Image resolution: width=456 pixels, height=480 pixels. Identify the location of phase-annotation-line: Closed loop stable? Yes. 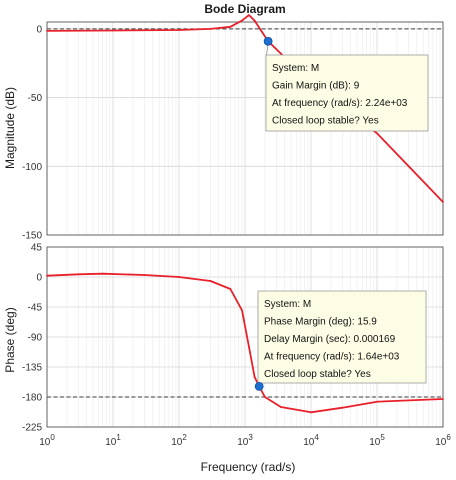
(317, 374).